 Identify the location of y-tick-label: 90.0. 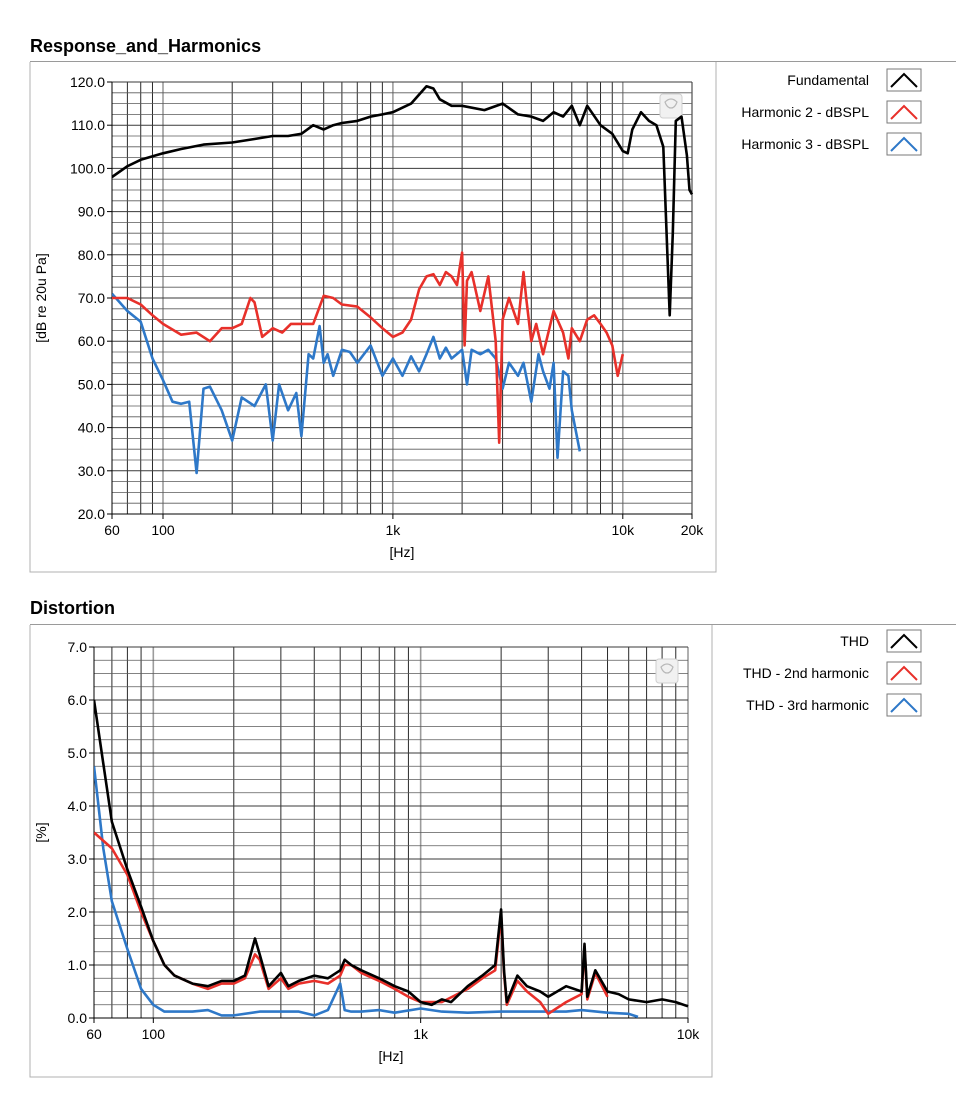
(91, 212).